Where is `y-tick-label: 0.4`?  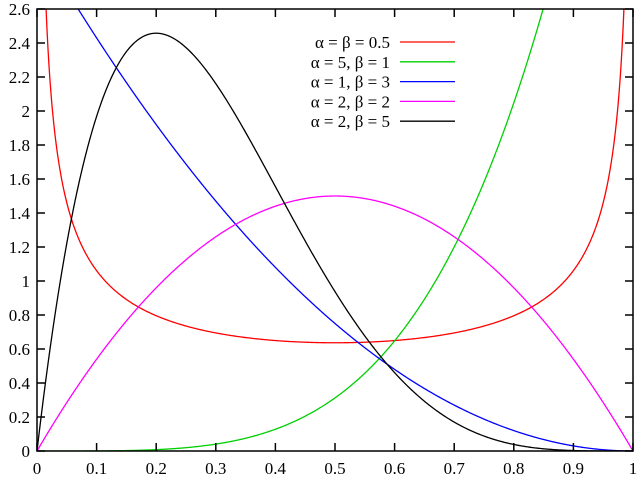 y-tick-label: 0.4 is located at coordinates (20, 383).